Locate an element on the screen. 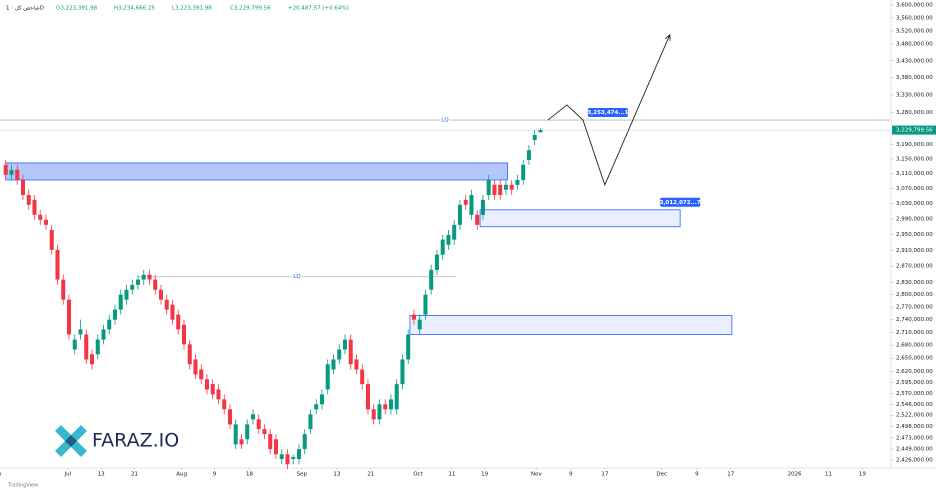 The image size is (936, 492). x-tick-label: 21 is located at coordinates (370, 475).